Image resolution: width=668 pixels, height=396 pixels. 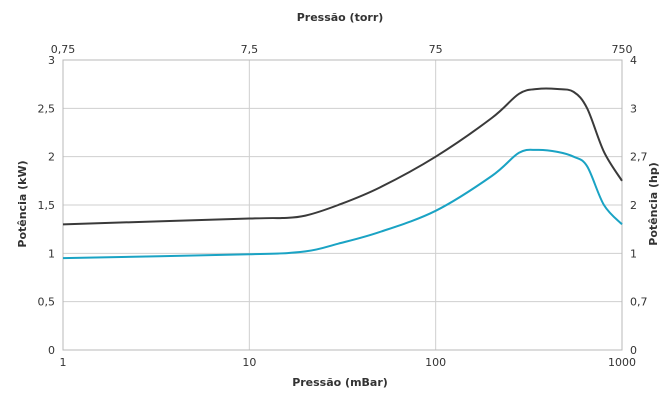 What do you see at coordinates (47, 205) in the screenshot?
I see `y-tick-label: 1,5` at bounding box center [47, 205].